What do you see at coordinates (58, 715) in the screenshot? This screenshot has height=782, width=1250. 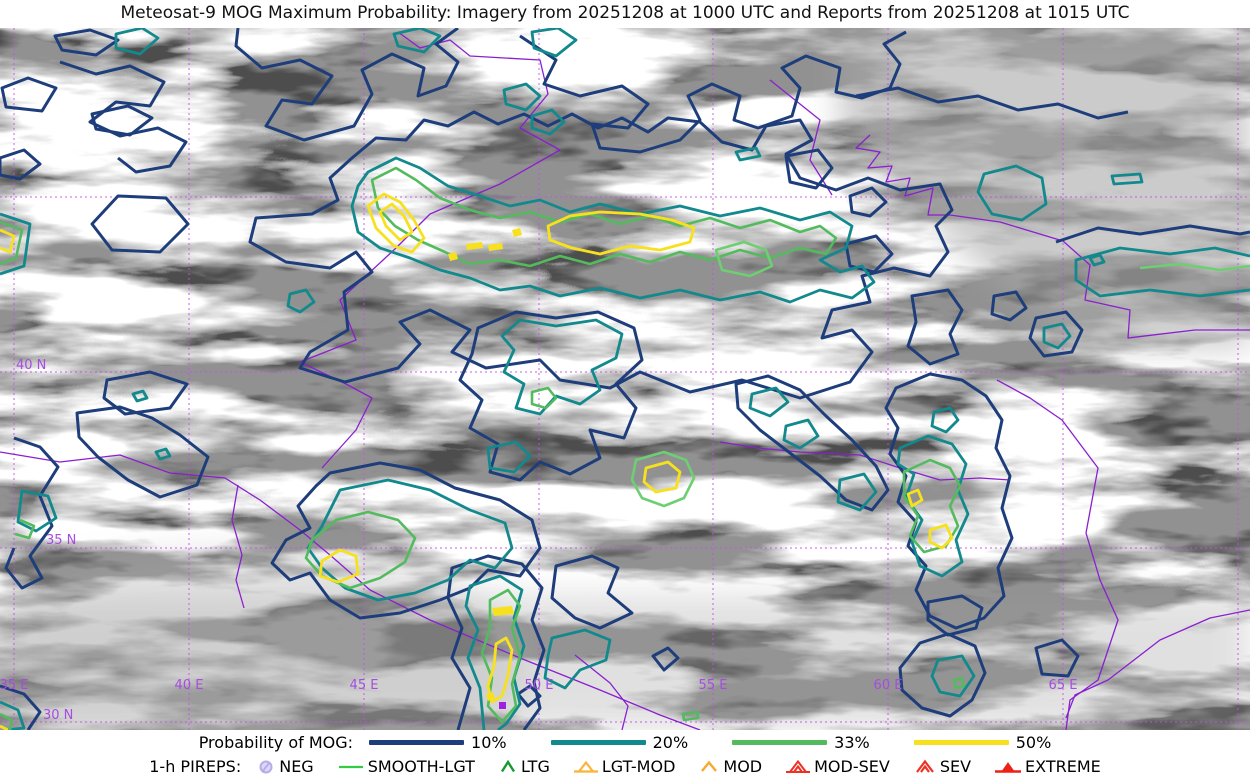 I see `lat-label: 30 N` at bounding box center [58, 715].